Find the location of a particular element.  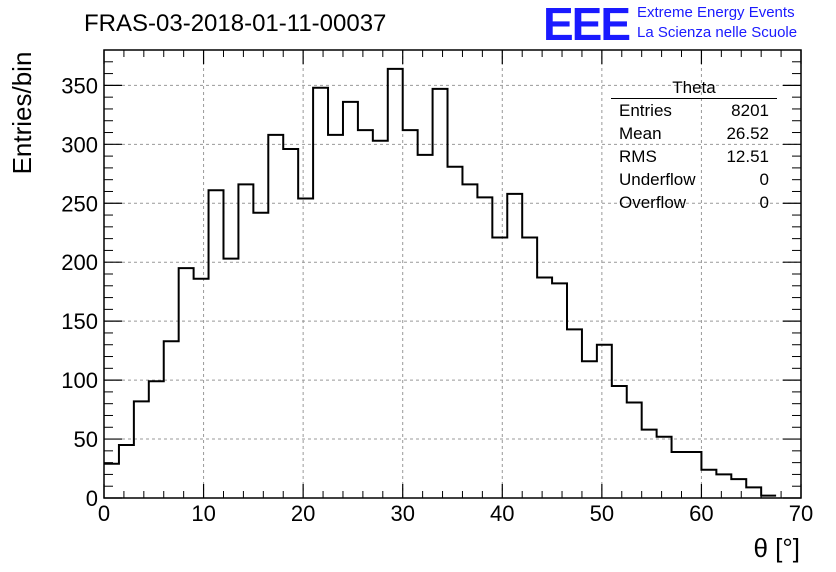

x-axis-label: θ [°] is located at coordinates (776, 548).